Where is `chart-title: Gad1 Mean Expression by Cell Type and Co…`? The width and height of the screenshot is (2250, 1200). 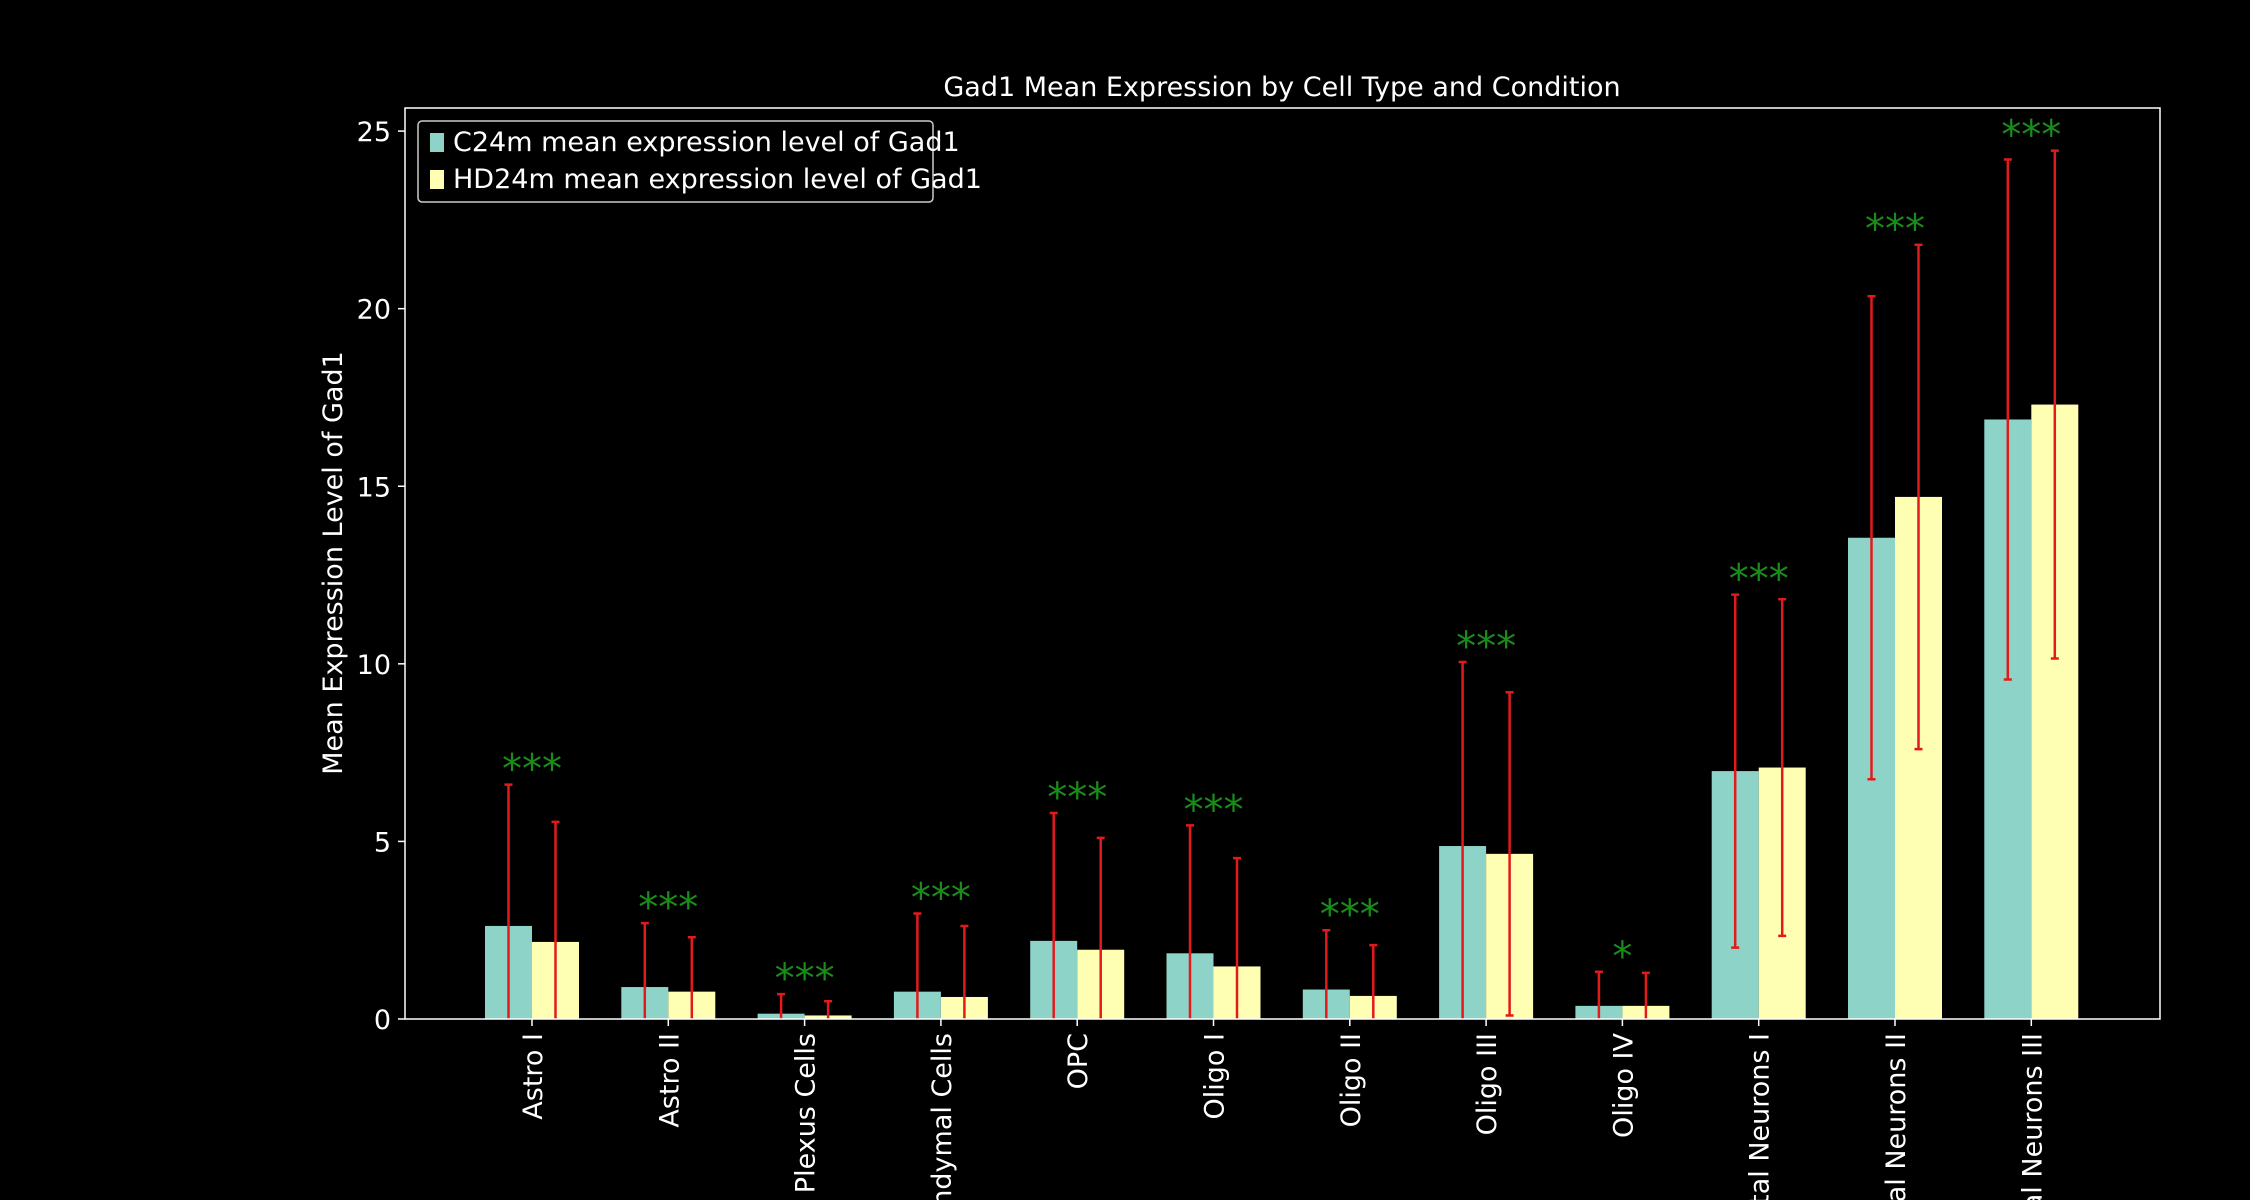
chart-title: Gad1 Mean Expression by Cell Type and Co… is located at coordinates (1281, 87).